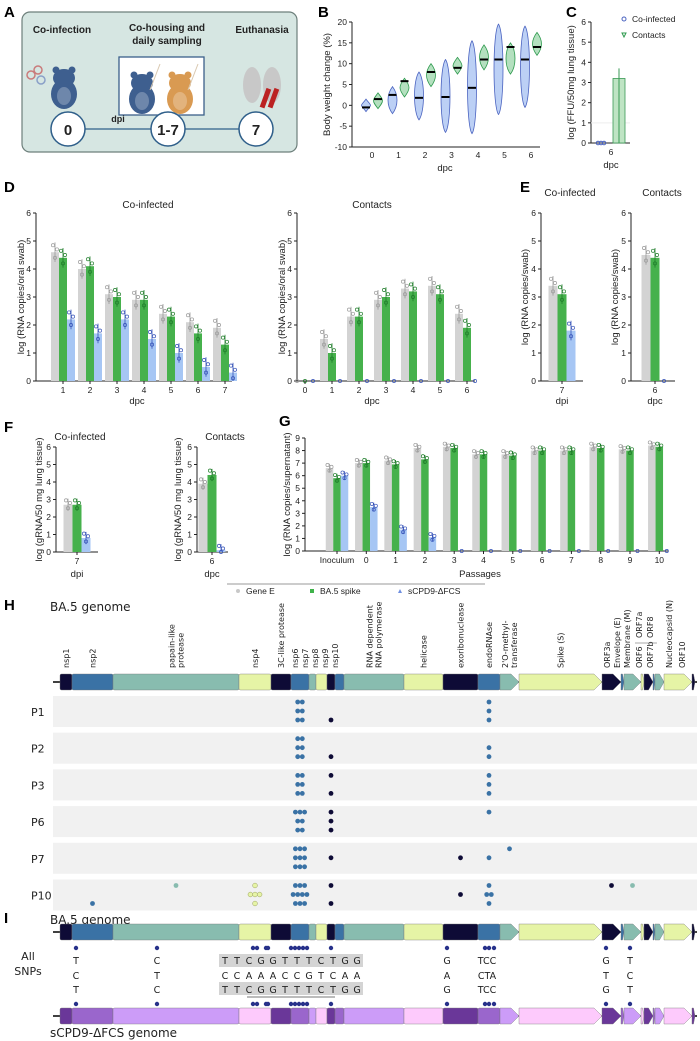  Describe the element at coordinates (632, 682) in the screenshot. I see `gene-membrane-m` at that location.